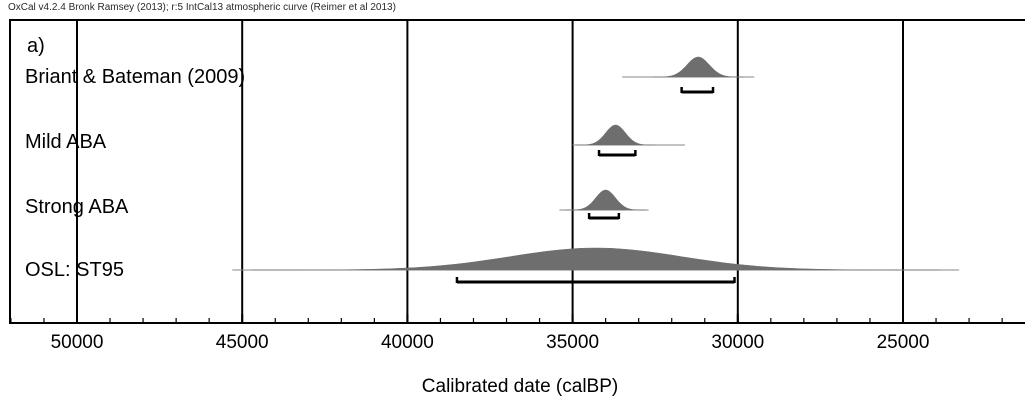 The width and height of the screenshot is (1025, 400). I want to click on series-label-2: Strong ABA, so click(77, 207).